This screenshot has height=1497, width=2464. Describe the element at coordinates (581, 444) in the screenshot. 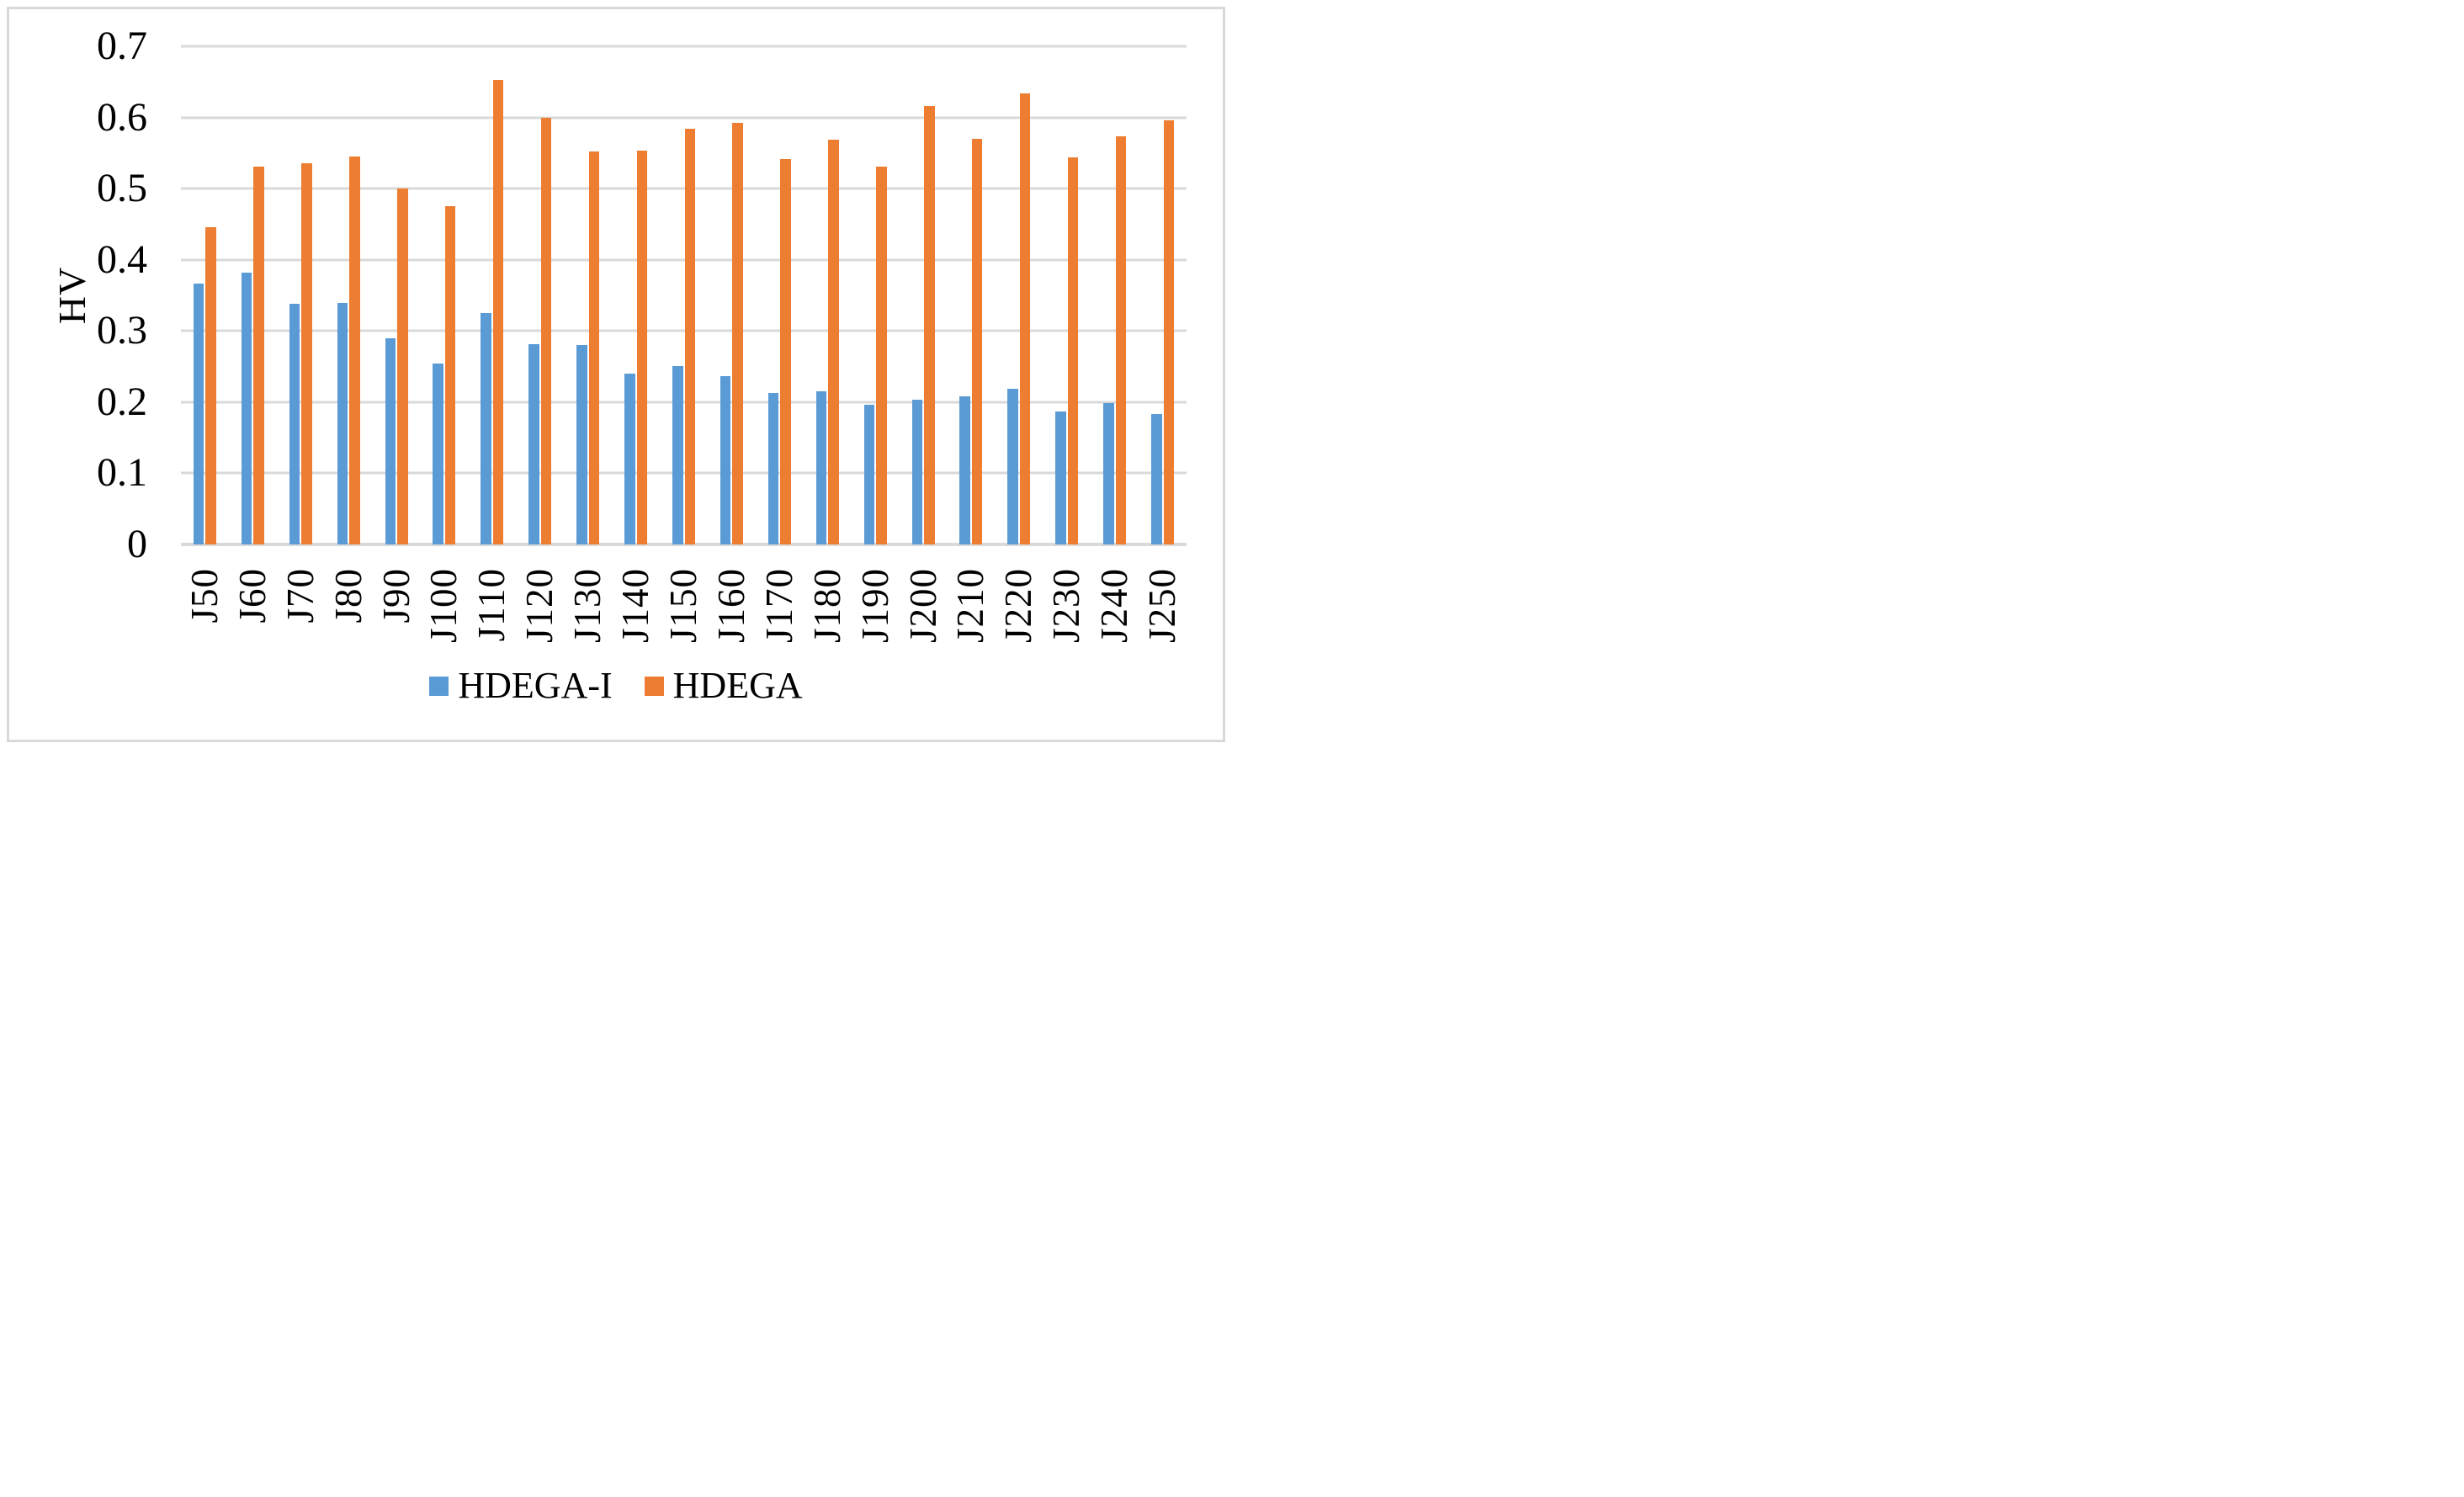

I see `bar-hdega-i-j130` at that location.